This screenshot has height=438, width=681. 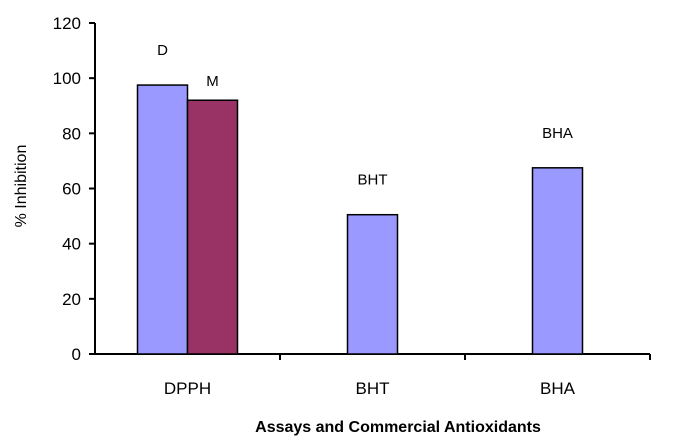 What do you see at coordinates (187, 388) in the screenshot?
I see `category-label: DPPH` at bounding box center [187, 388].